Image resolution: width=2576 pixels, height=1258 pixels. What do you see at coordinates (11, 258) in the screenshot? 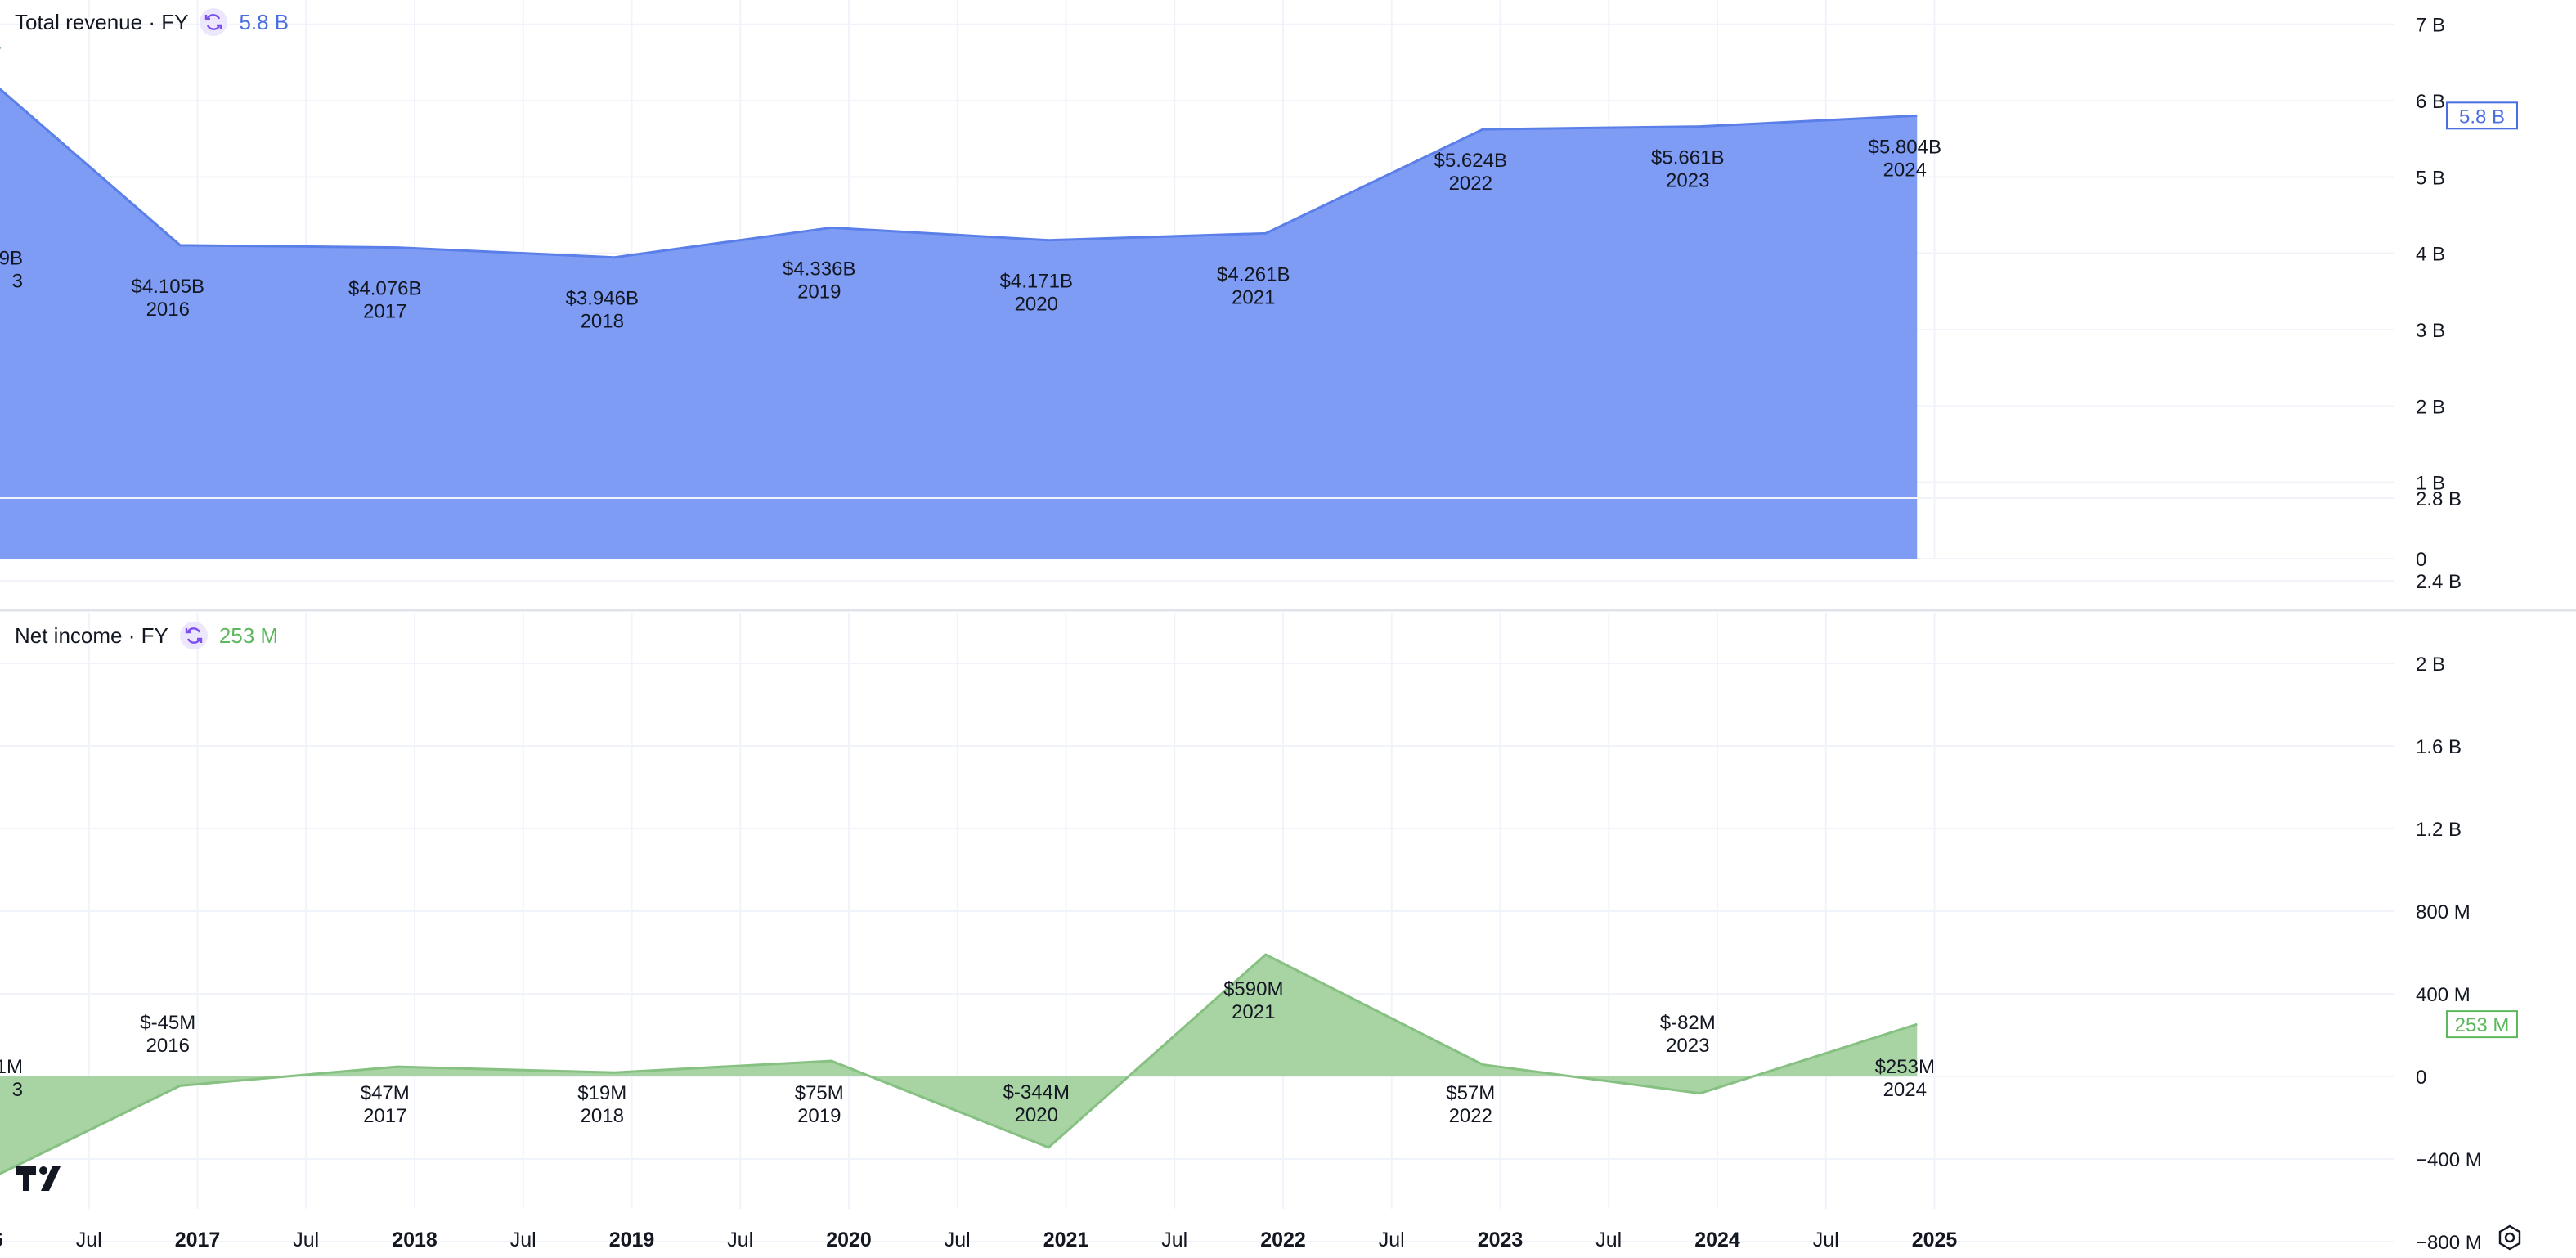
I see `data-label-value: 9B` at bounding box center [11, 258].